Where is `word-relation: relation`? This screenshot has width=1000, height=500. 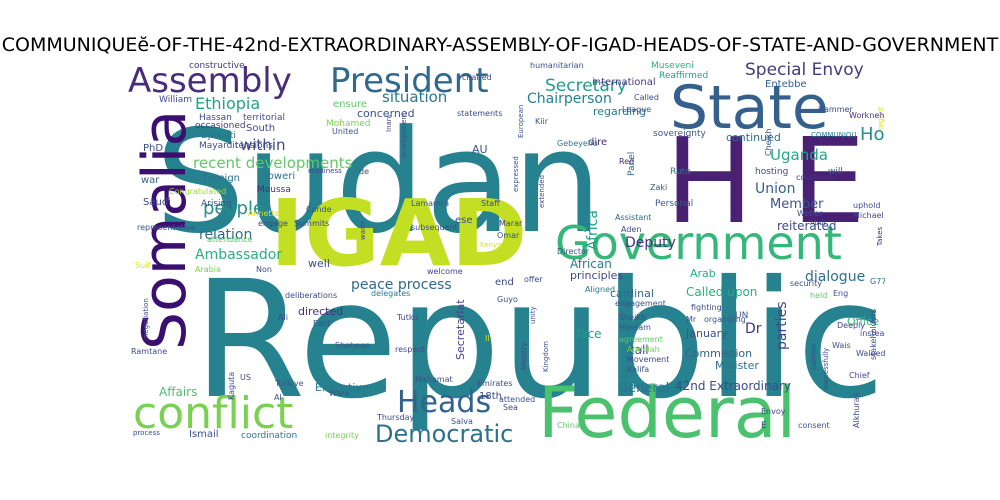
word-relation: relation is located at coordinates (226, 235).